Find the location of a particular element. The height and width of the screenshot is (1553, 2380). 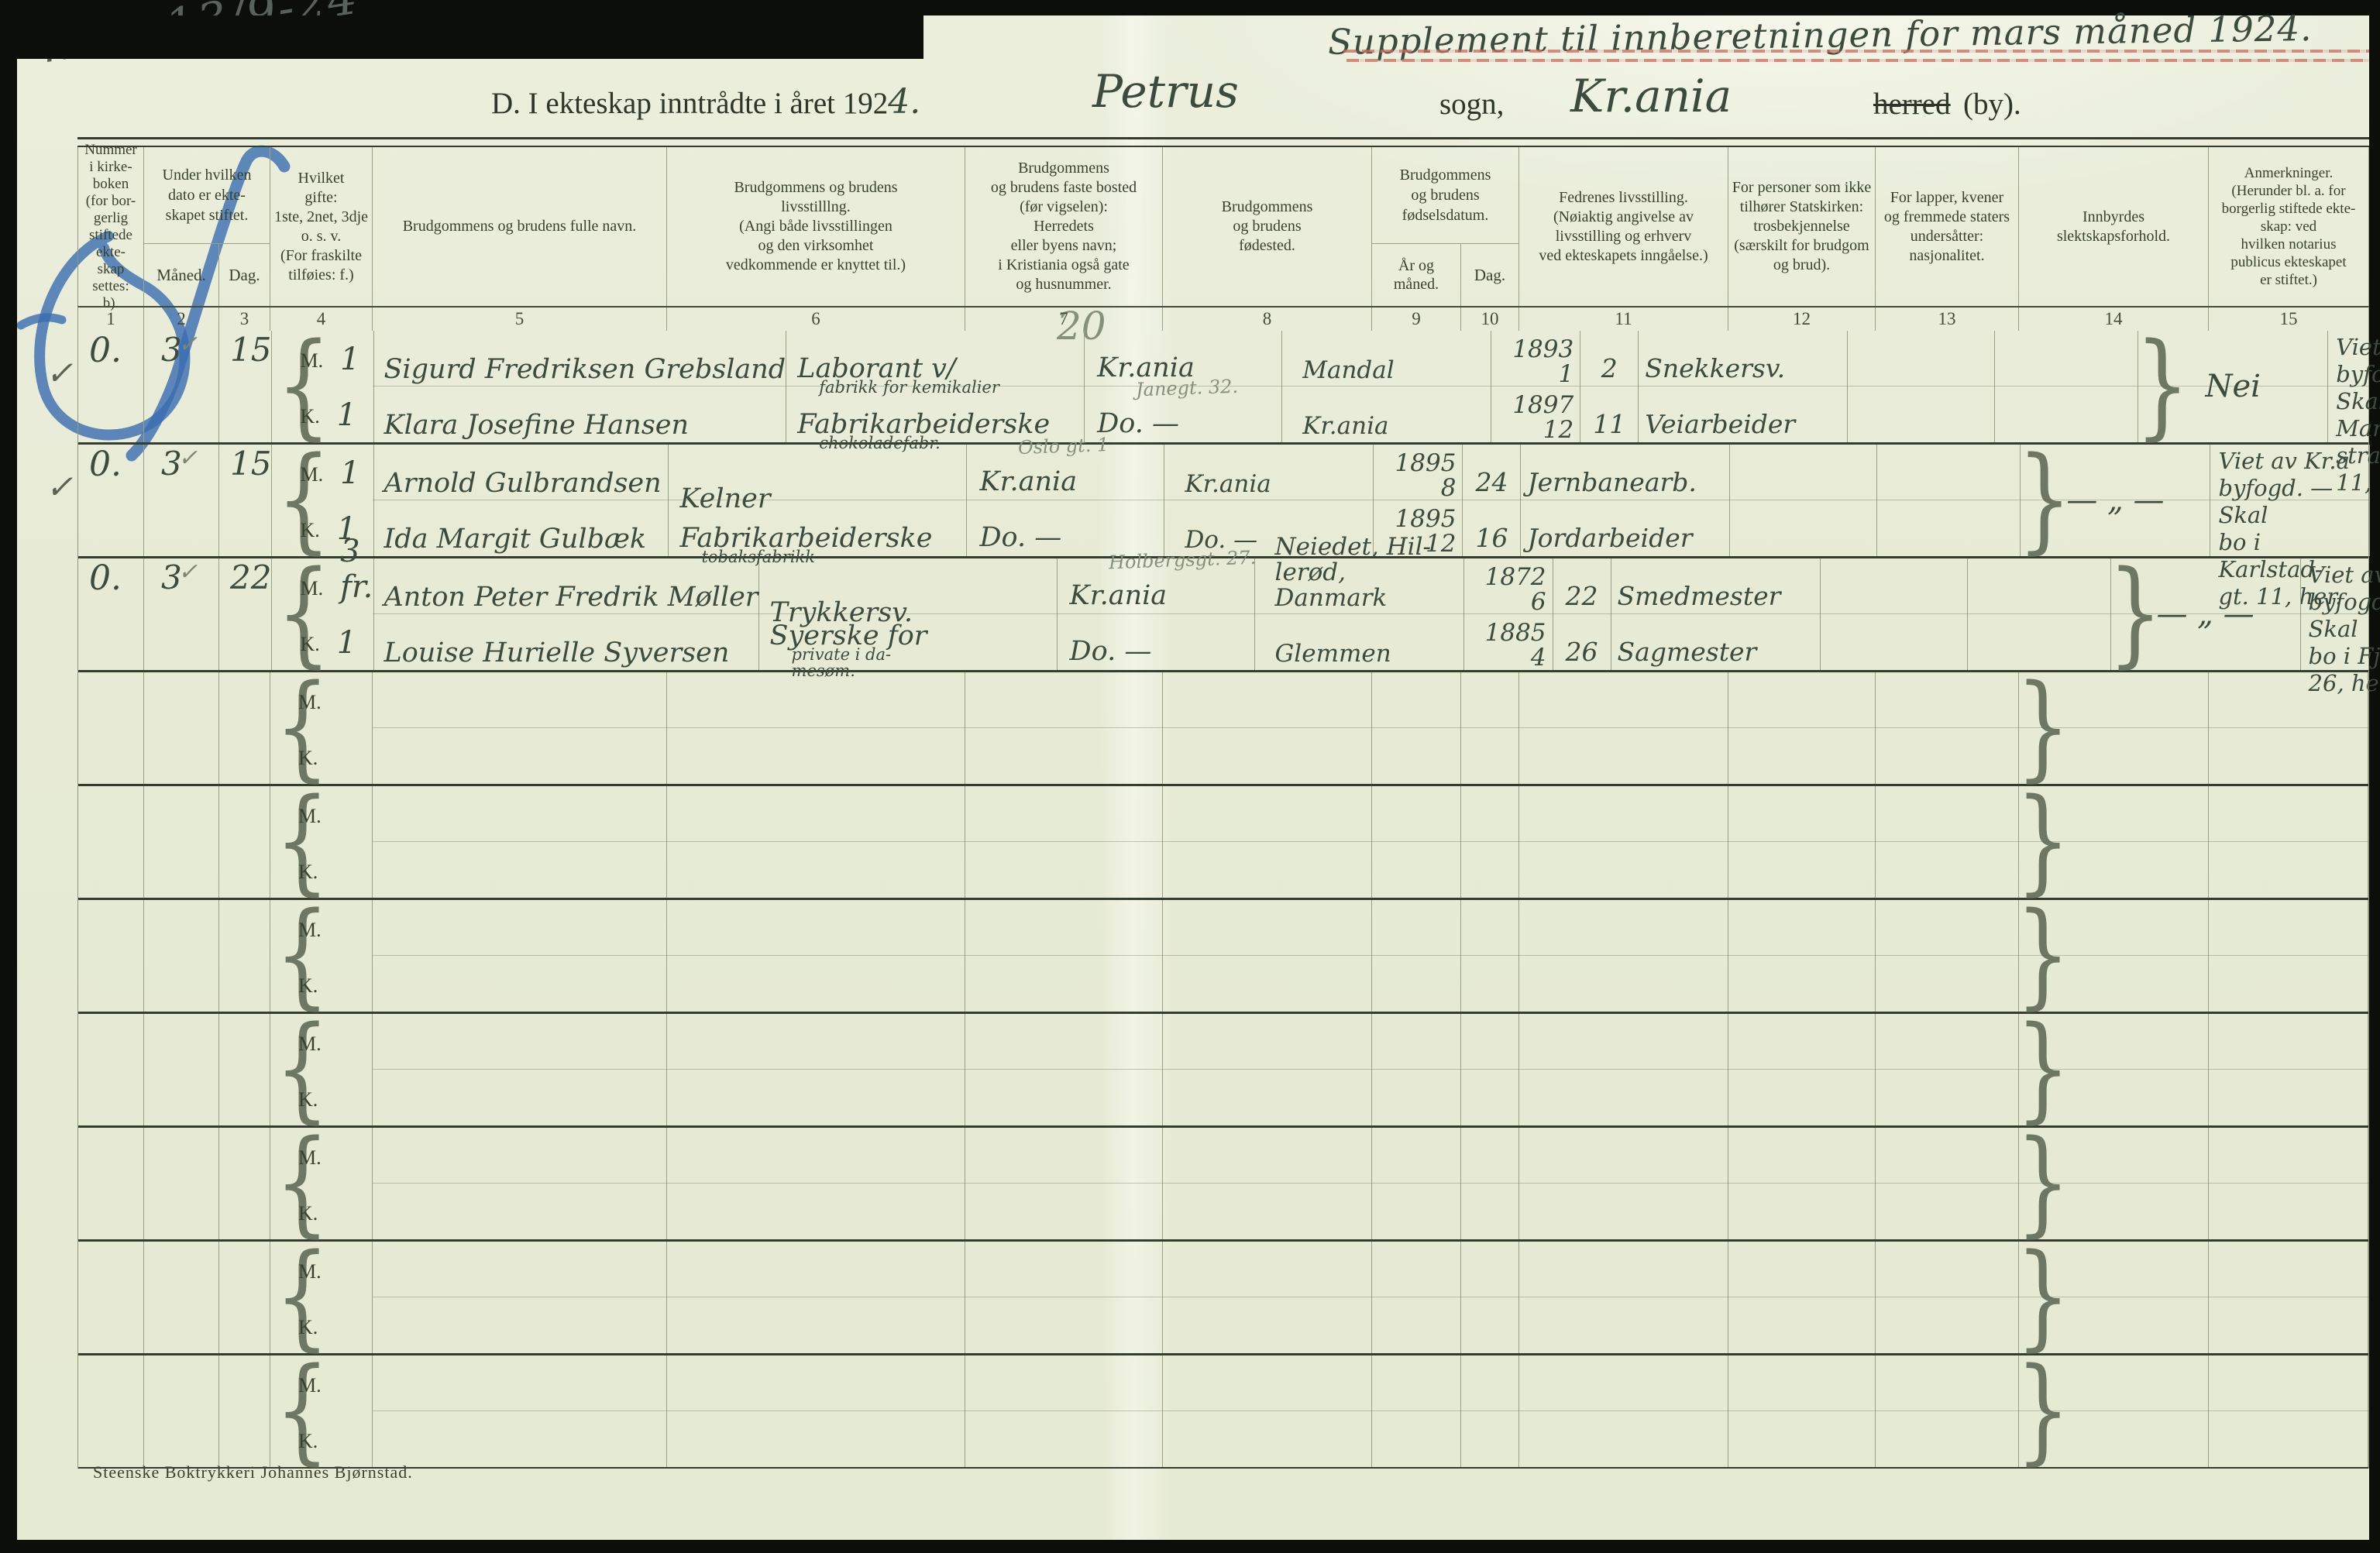

bride-name: Louise Hurielle Syversen is located at coordinates (557, 652).